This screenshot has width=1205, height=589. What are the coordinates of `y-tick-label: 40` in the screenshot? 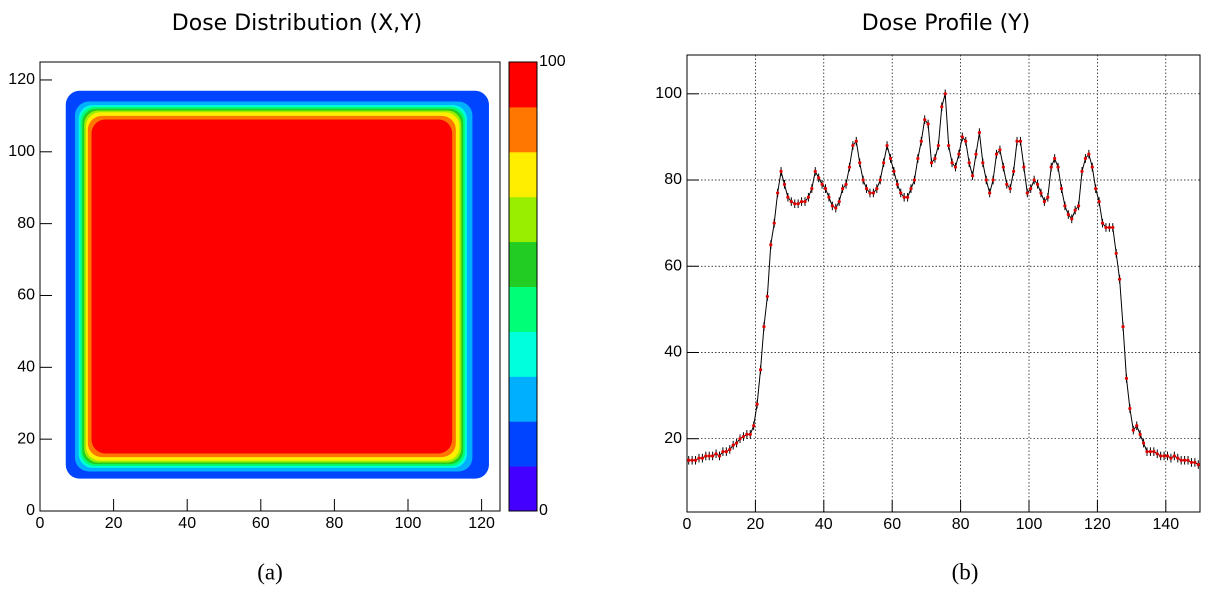 It's located at (673, 352).